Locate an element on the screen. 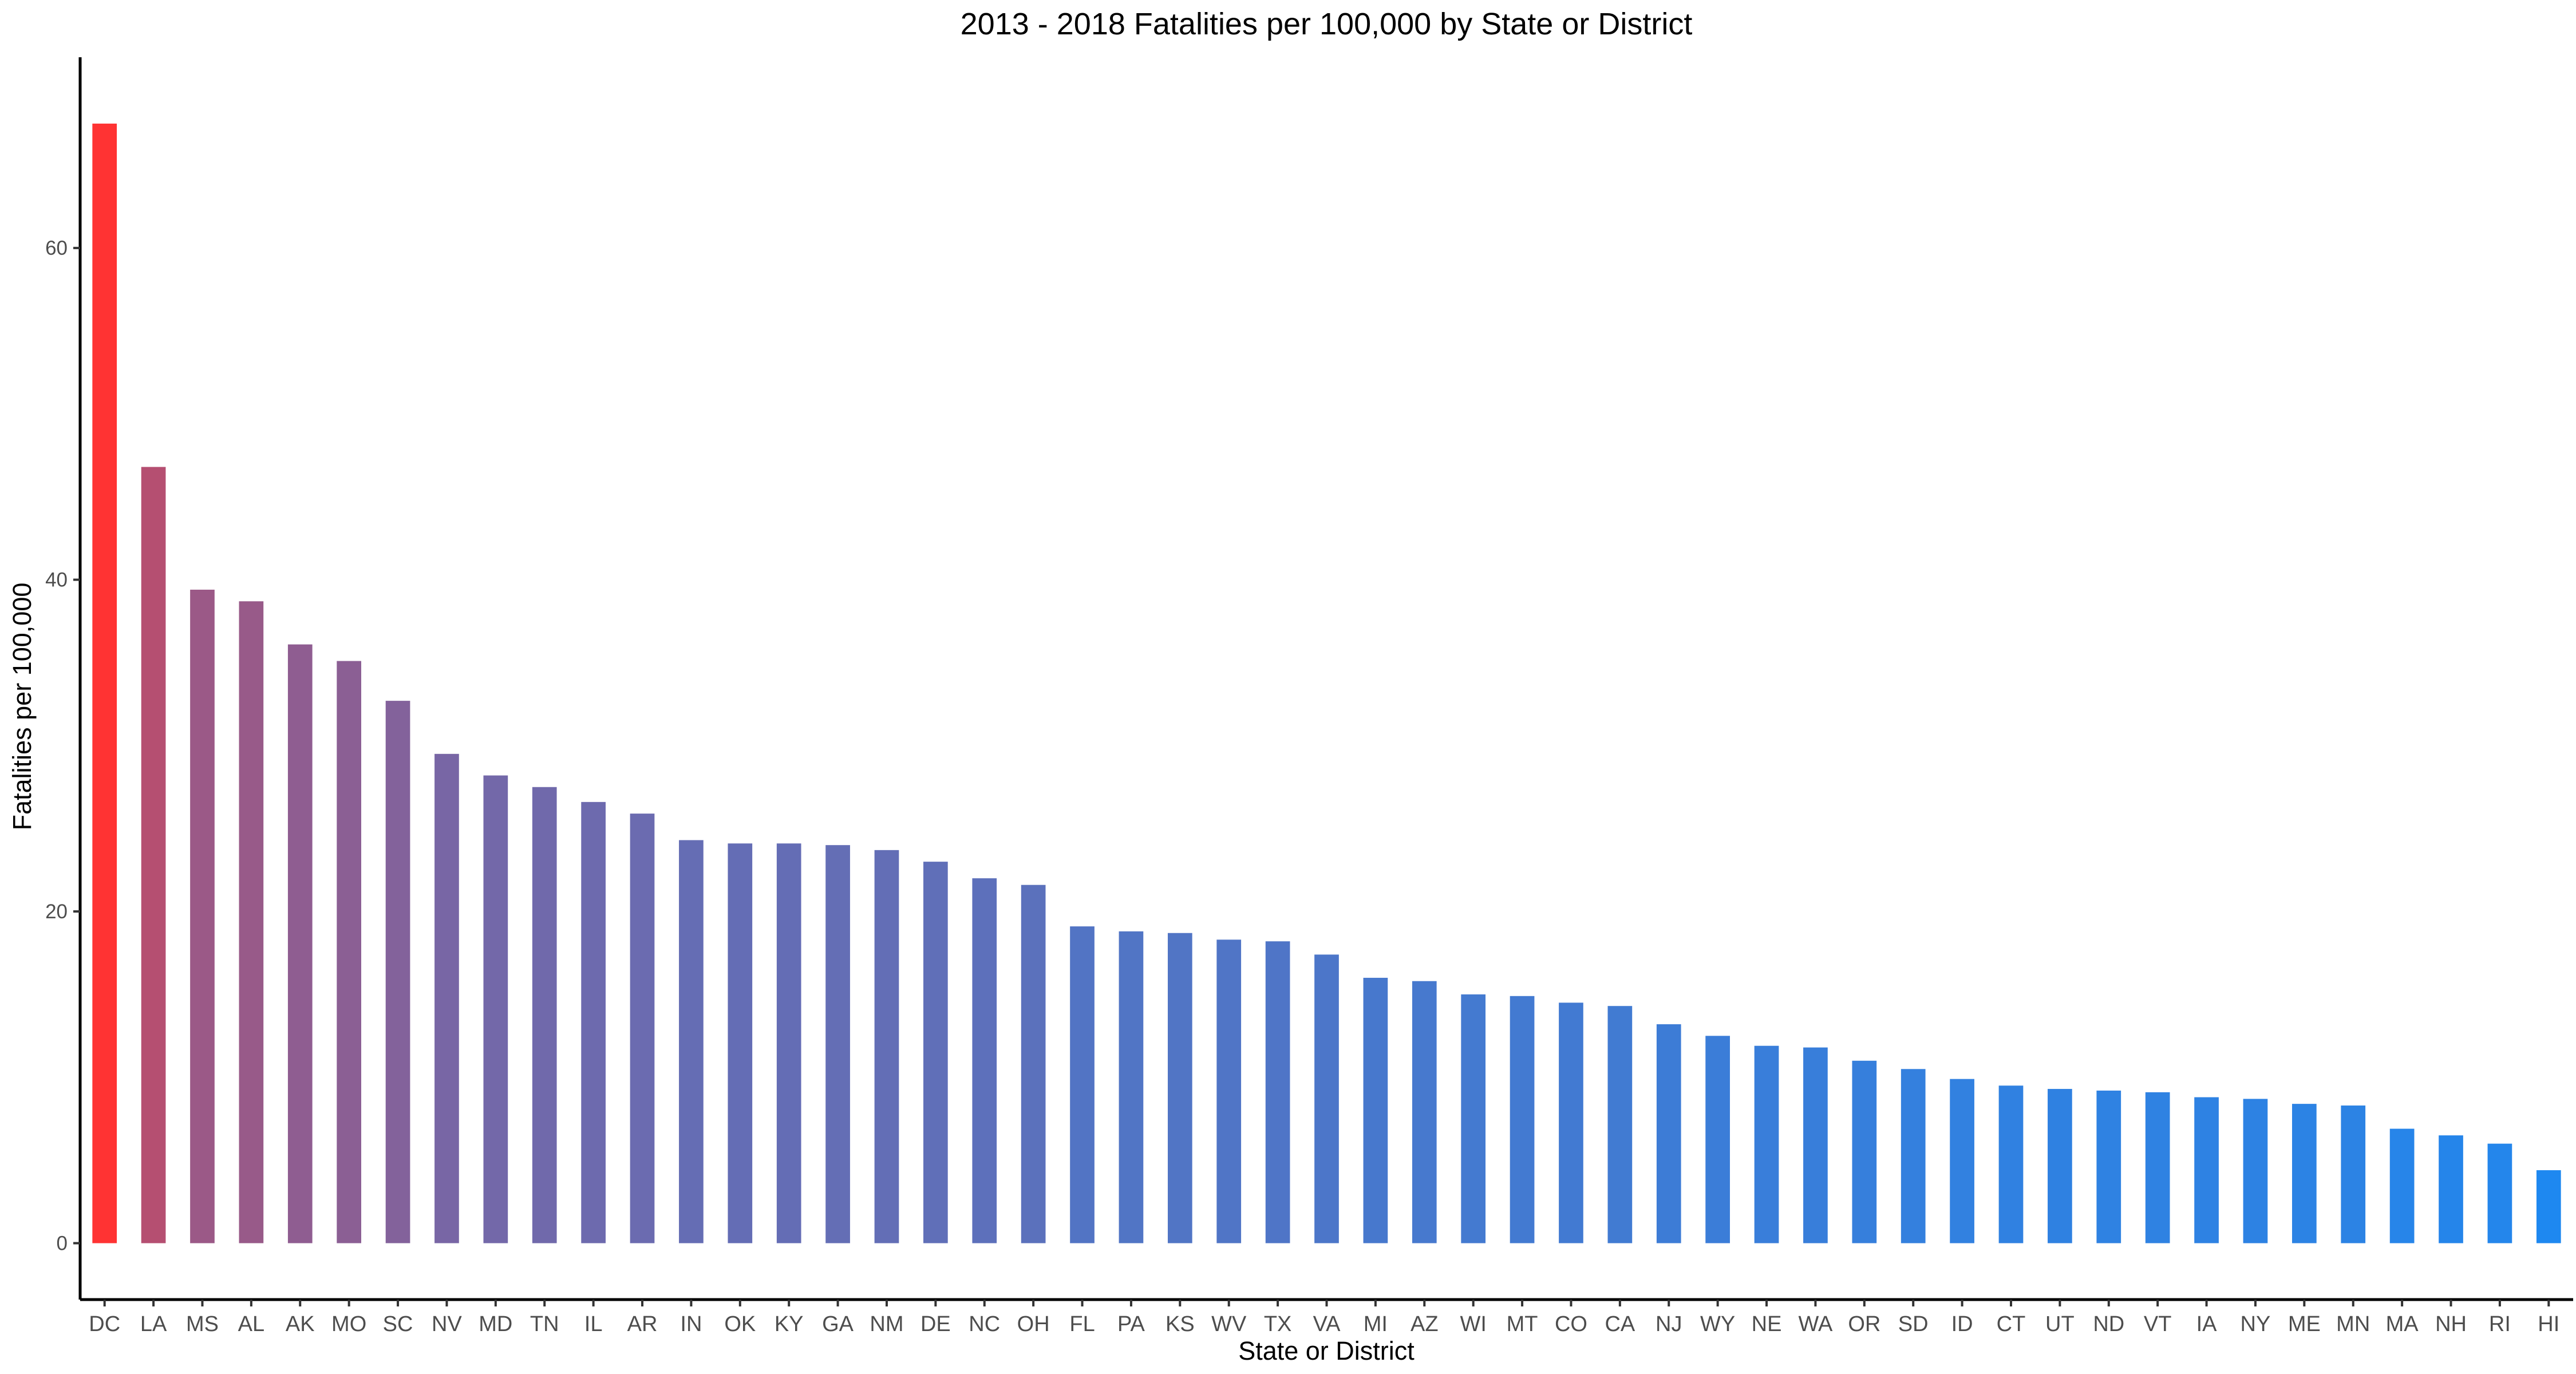  x-tick-label: VA is located at coordinates (1327, 1324).